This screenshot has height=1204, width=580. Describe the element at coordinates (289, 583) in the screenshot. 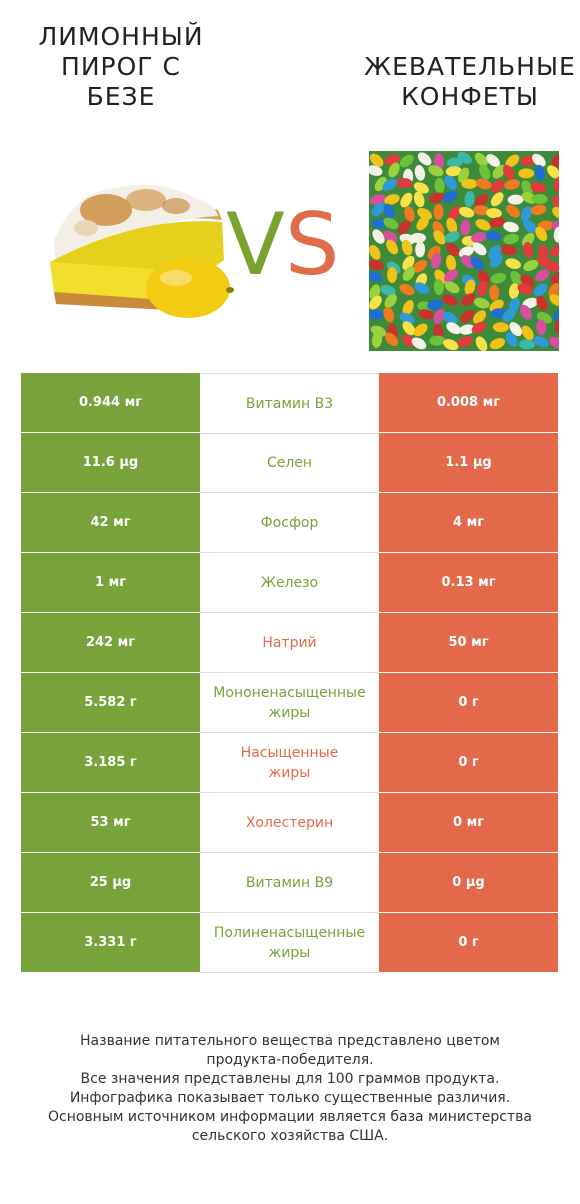

I see `table-row: 1 мг Железо 0.13 мг` at that location.